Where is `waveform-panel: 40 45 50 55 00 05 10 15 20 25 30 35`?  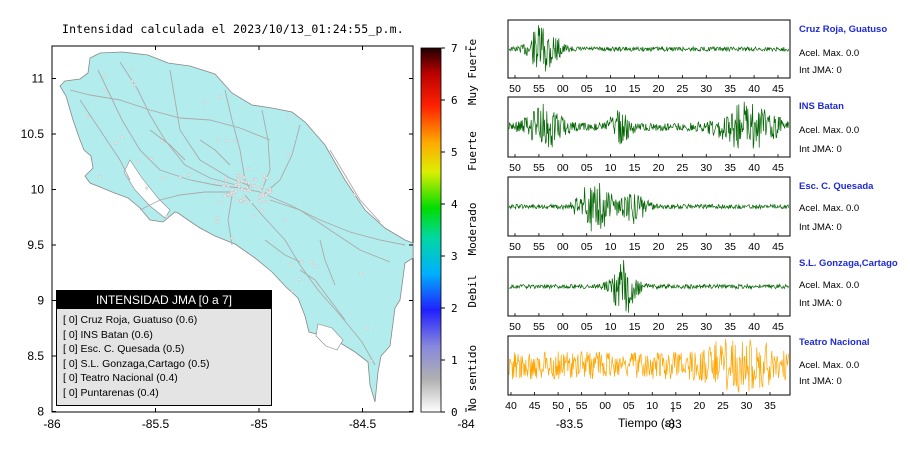 waveform-panel: 40 45 50 55 00 05 10 15 20 25 30 35 is located at coordinates (648, 373).